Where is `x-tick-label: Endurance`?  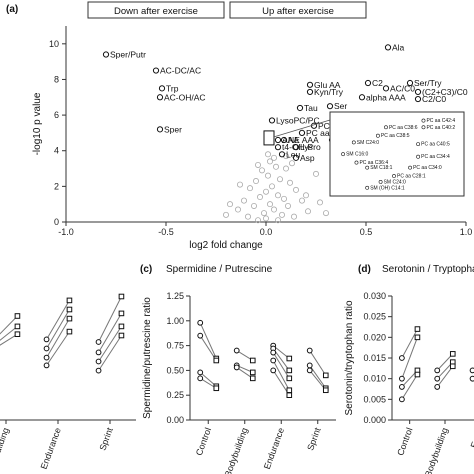
x-tick-label: Endurance is located at coordinates (51, 448).